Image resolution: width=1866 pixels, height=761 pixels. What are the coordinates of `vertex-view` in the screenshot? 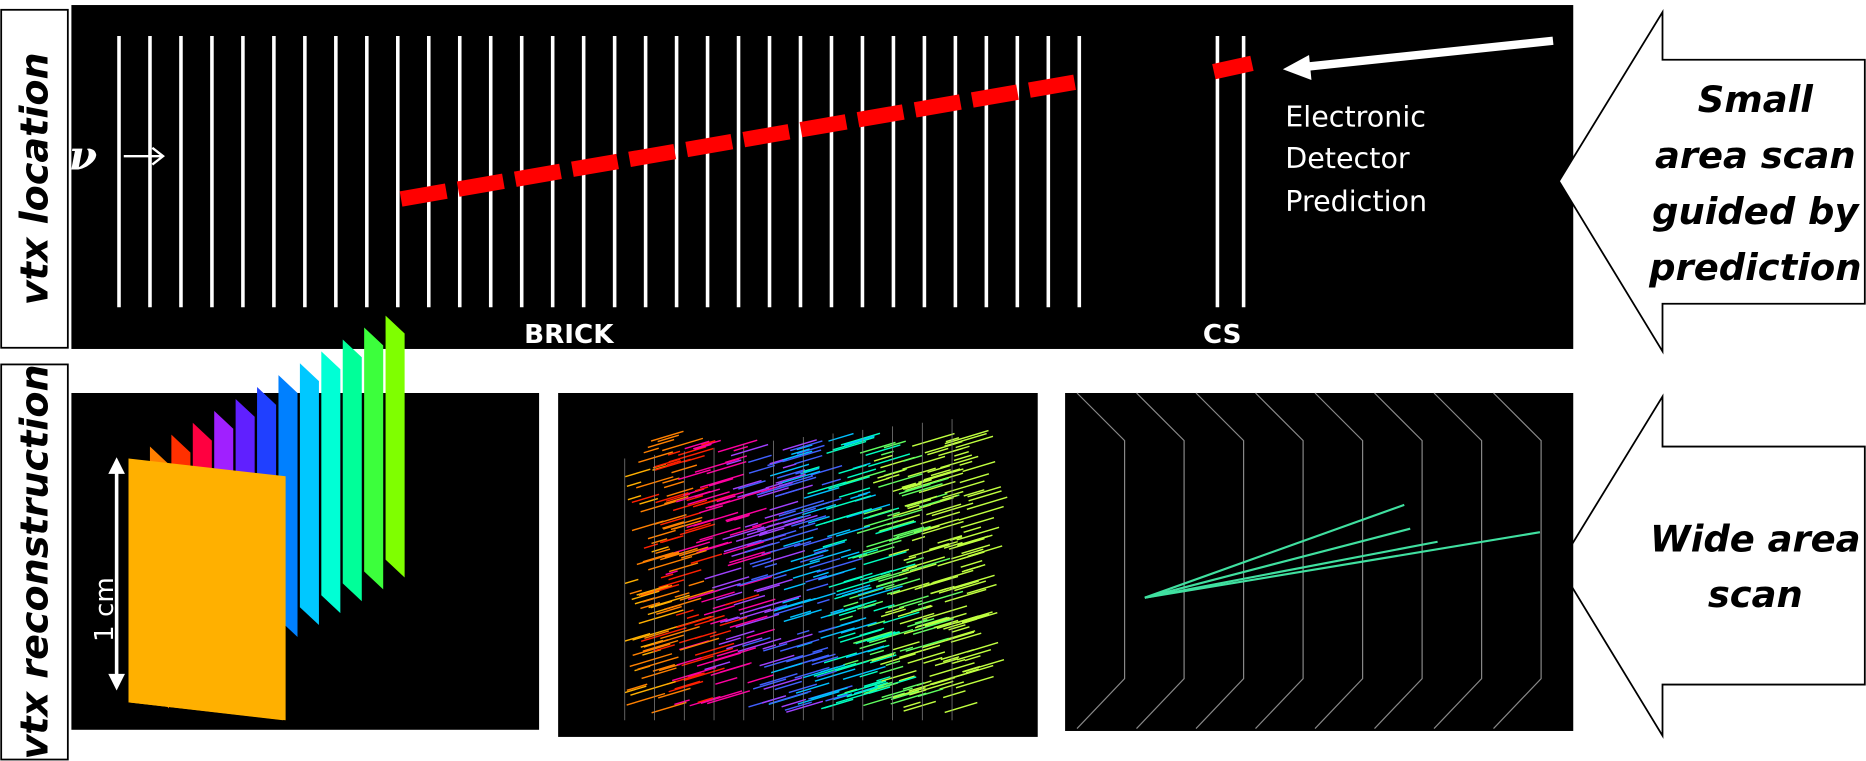 It's located at (1309, 561).